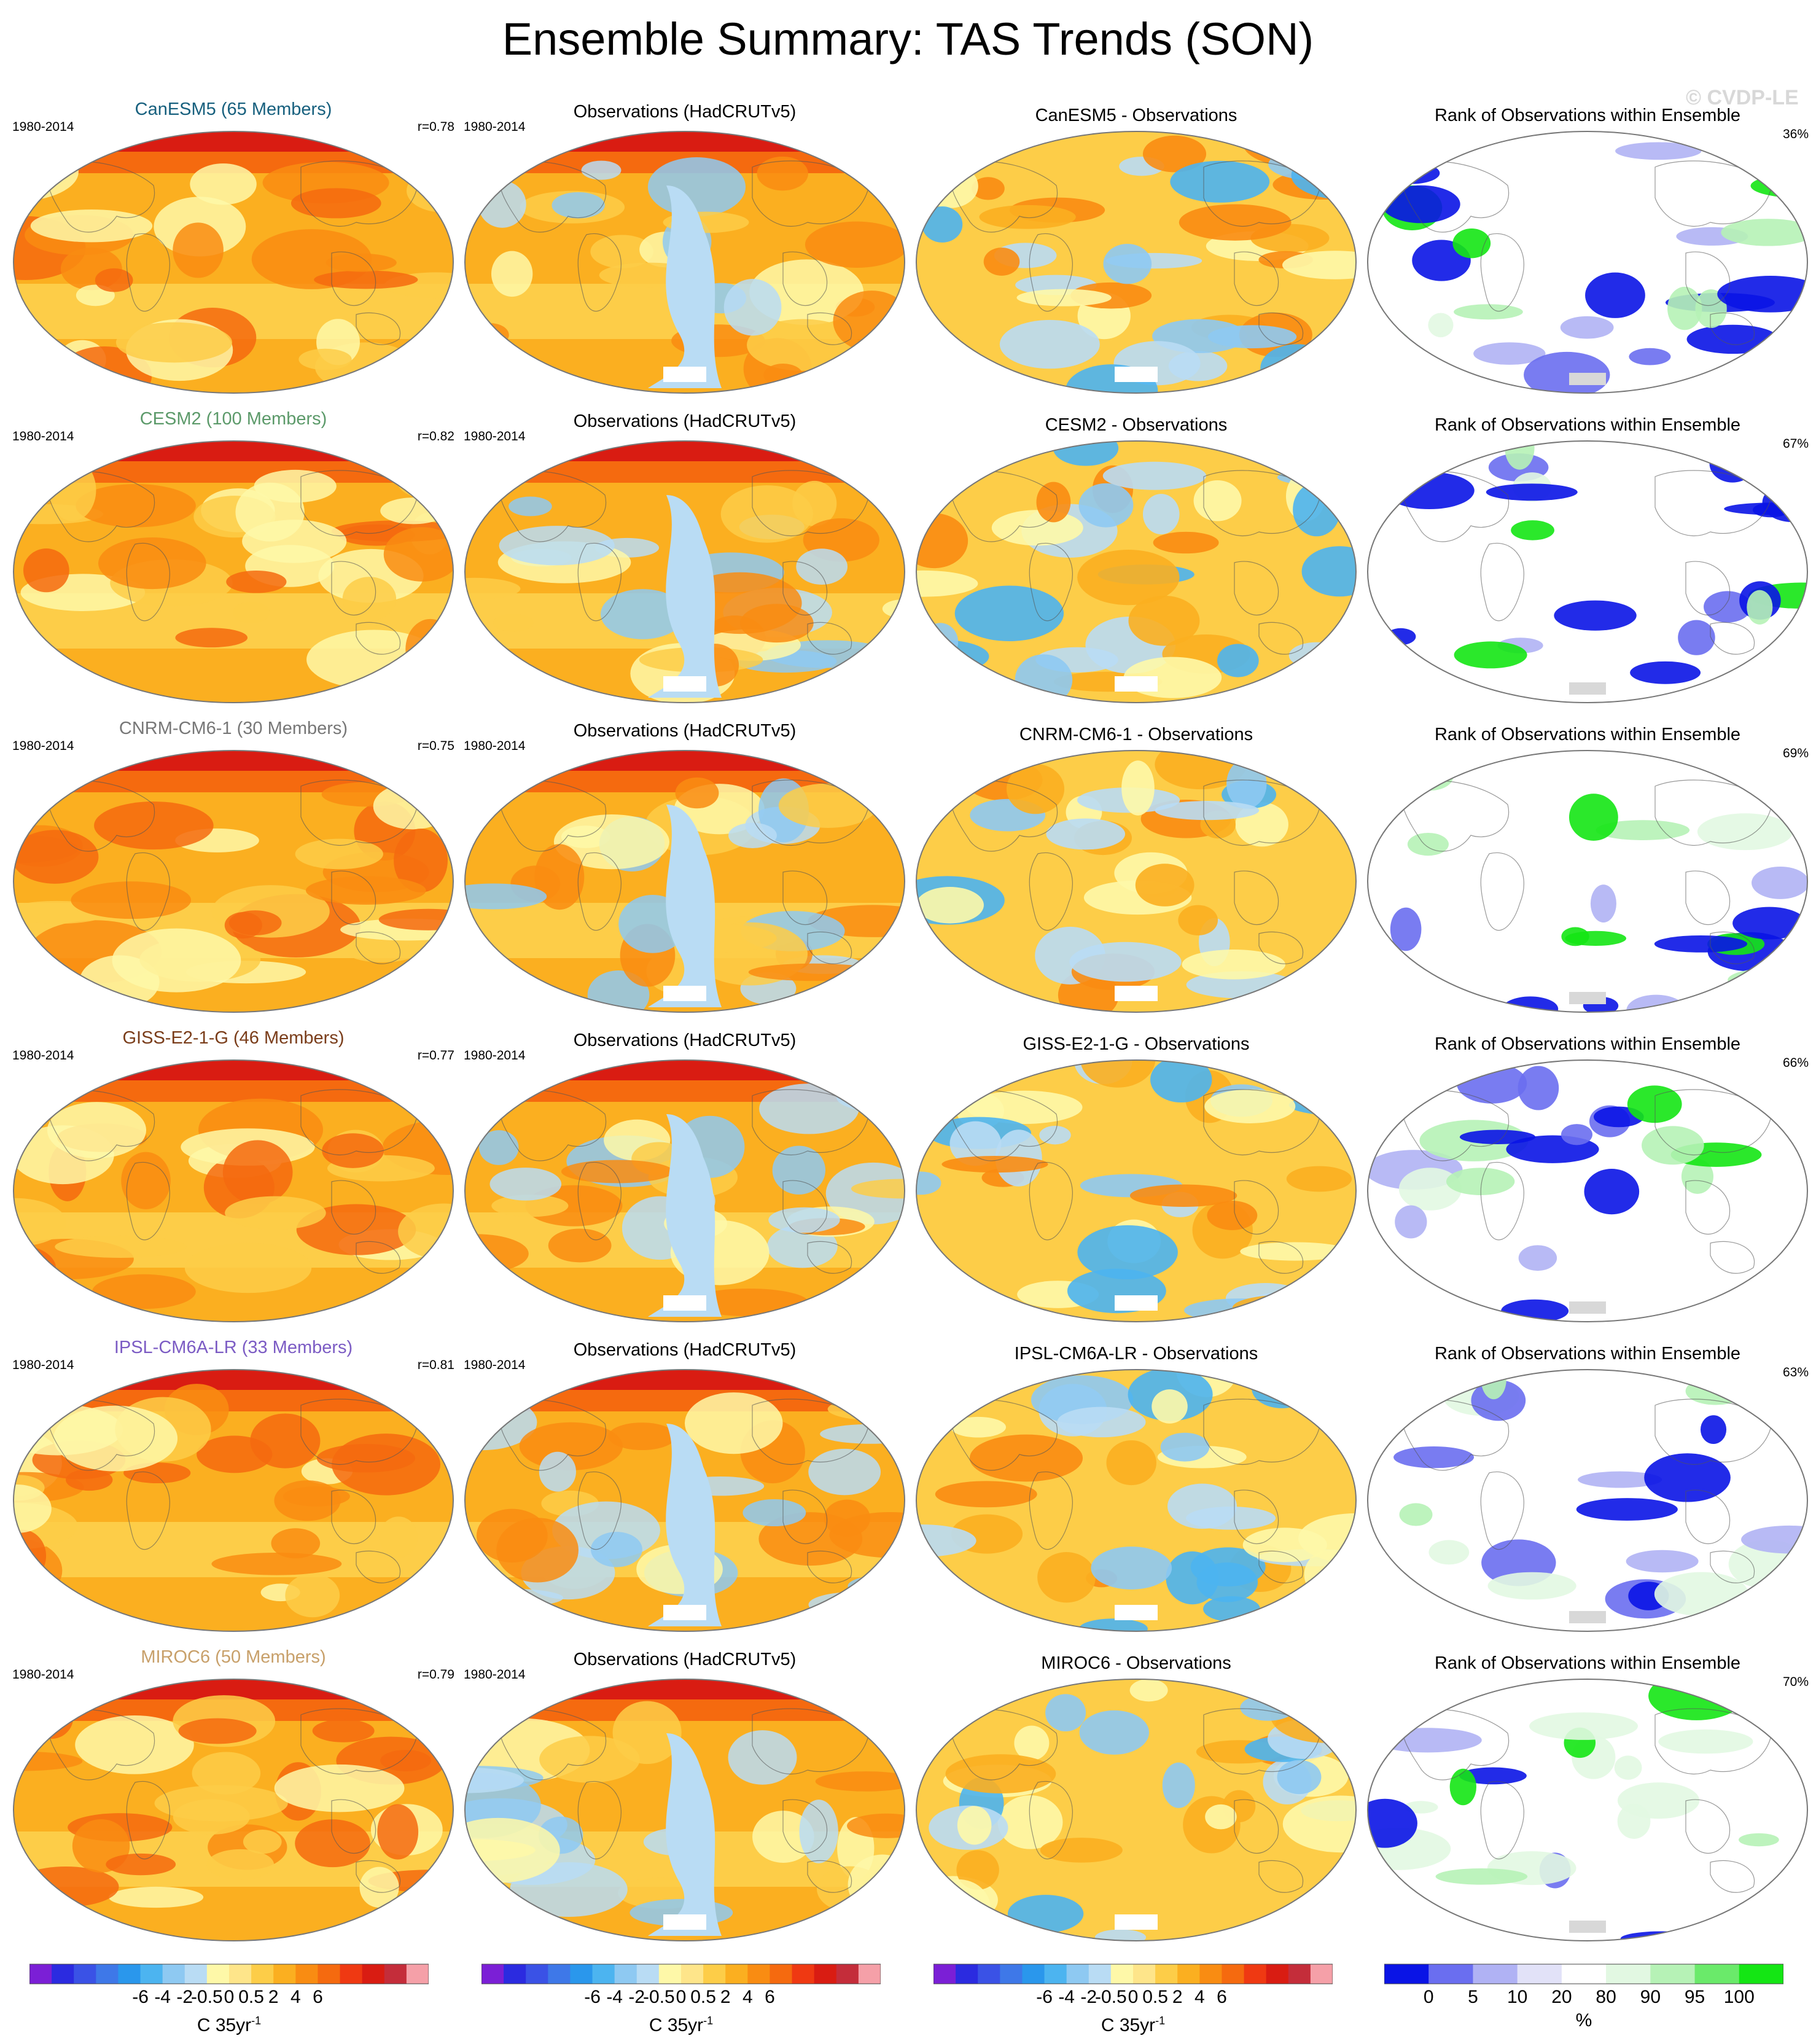  What do you see at coordinates (184, 1997) in the screenshot?
I see `colorbar-tick-label: -2` at bounding box center [184, 1997].